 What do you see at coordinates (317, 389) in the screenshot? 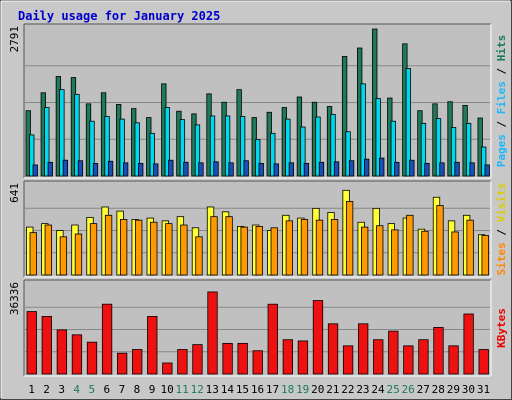
I see `x-label-day-20: 20` at bounding box center [317, 389].